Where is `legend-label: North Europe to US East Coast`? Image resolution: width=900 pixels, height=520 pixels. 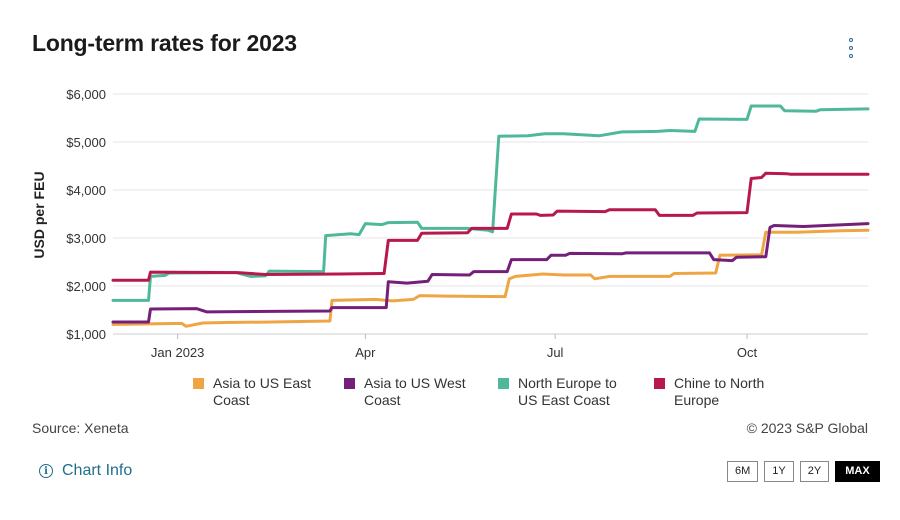 legend-label: North Europe to US East Coast is located at coordinates (567, 391).